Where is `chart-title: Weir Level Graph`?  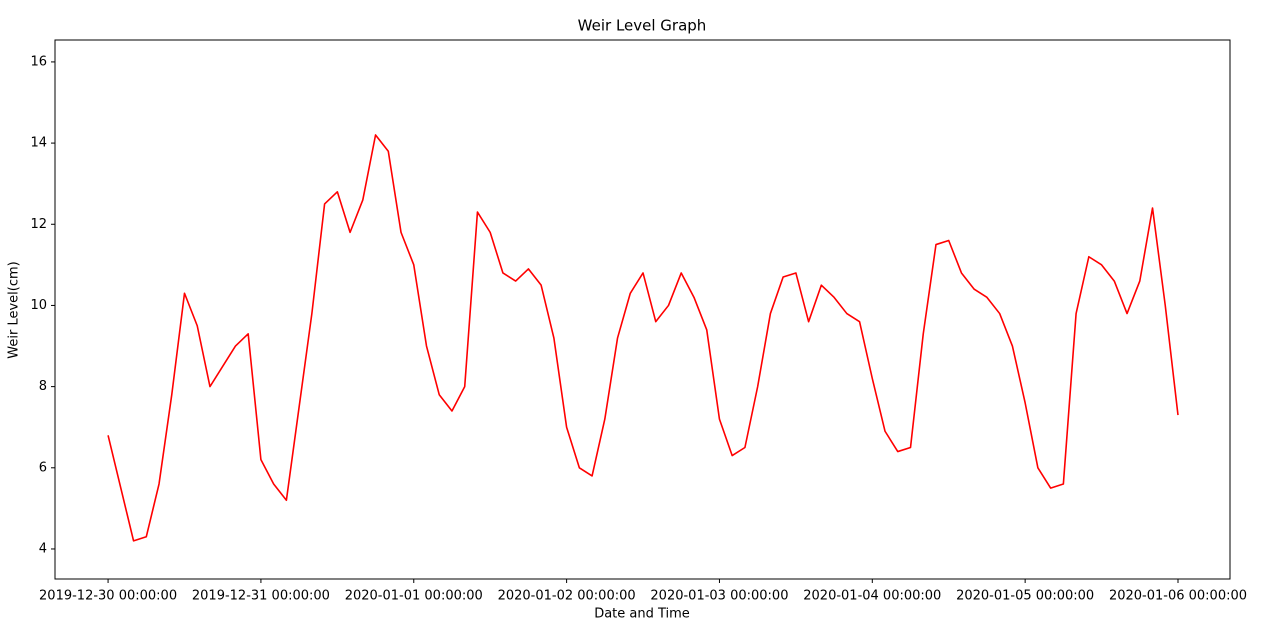
chart-title: Weir Level Graph is located at coordinates (642, 26).